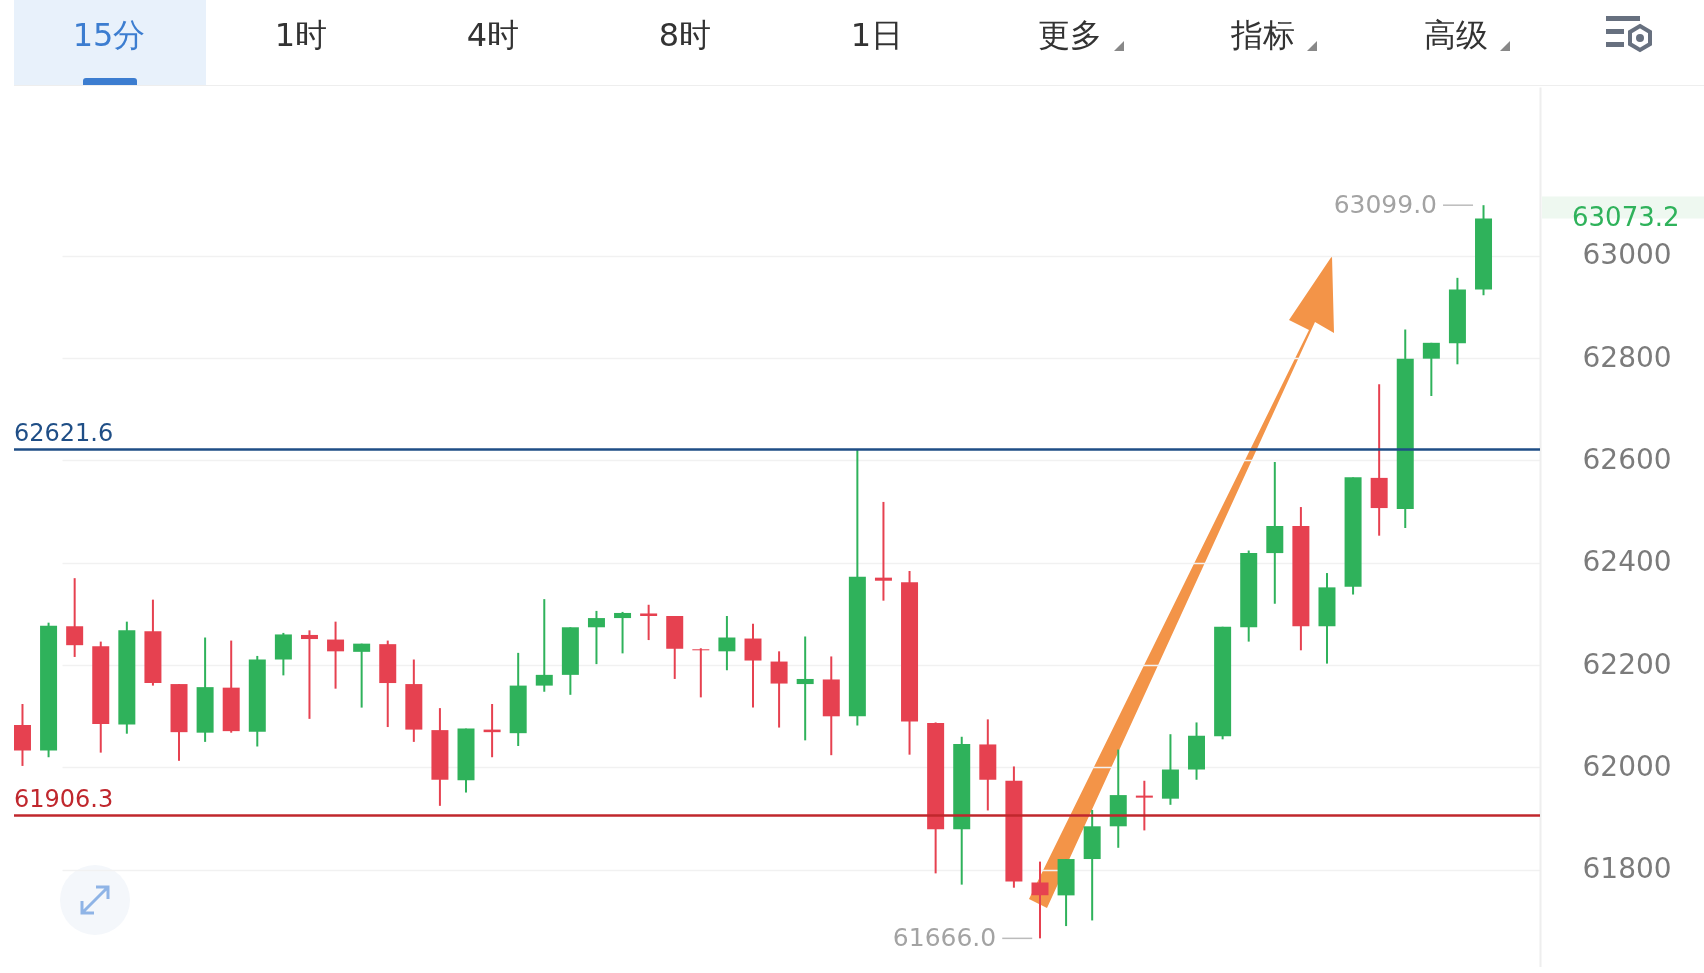 The height and width of the screenshot is (973, 1704). Describe the element at coordinates (301, 35) in the screenshot. I see `text: 1时` at that location.